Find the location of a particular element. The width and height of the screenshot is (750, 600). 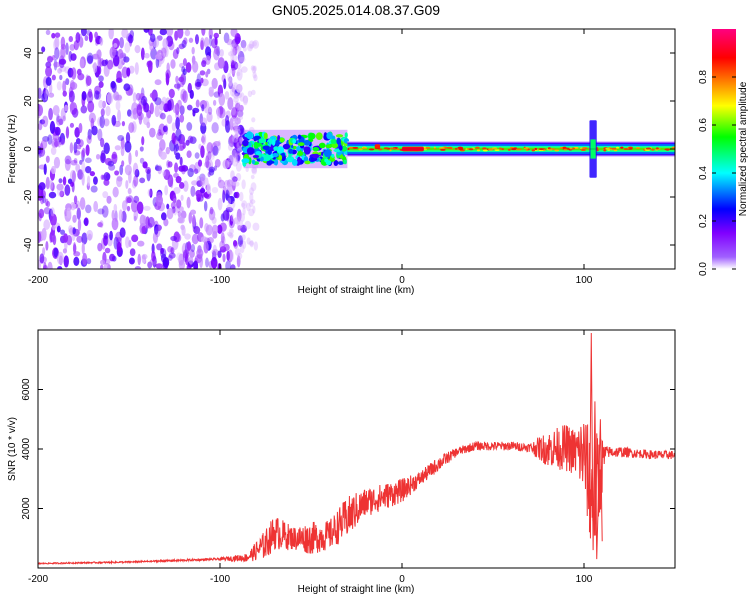

colorbar-tick-label: 0.0 is located at coordinates (703, 269).